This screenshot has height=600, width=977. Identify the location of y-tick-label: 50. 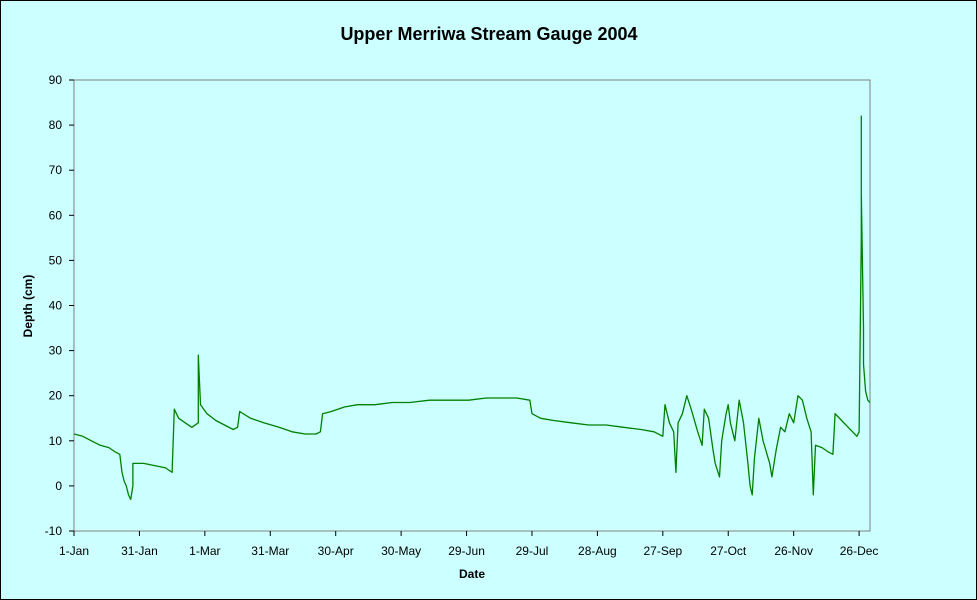
(56, 260).